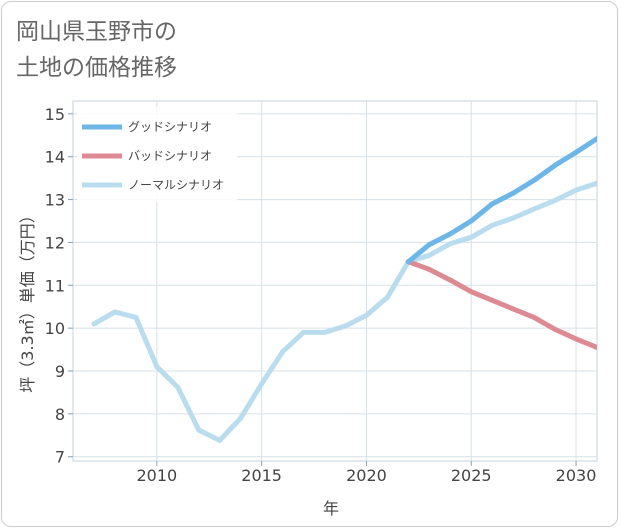 The image size is (621, 530). Describe the element at coordinates (60, 371) in the screenshot. I see `y-tick-label: 9` at that location.